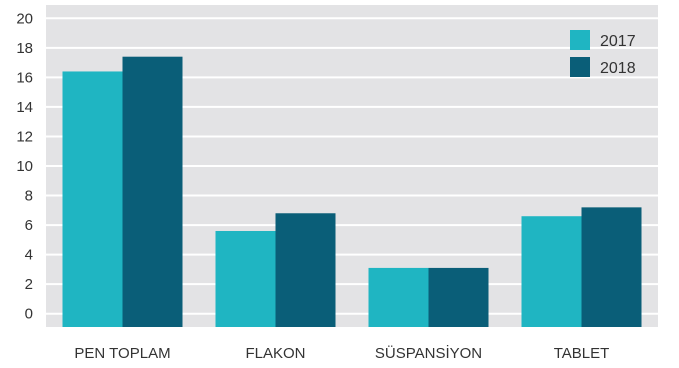 The image size is (679, 368). I want to click on legend-label: 2018, so click(618, 68).